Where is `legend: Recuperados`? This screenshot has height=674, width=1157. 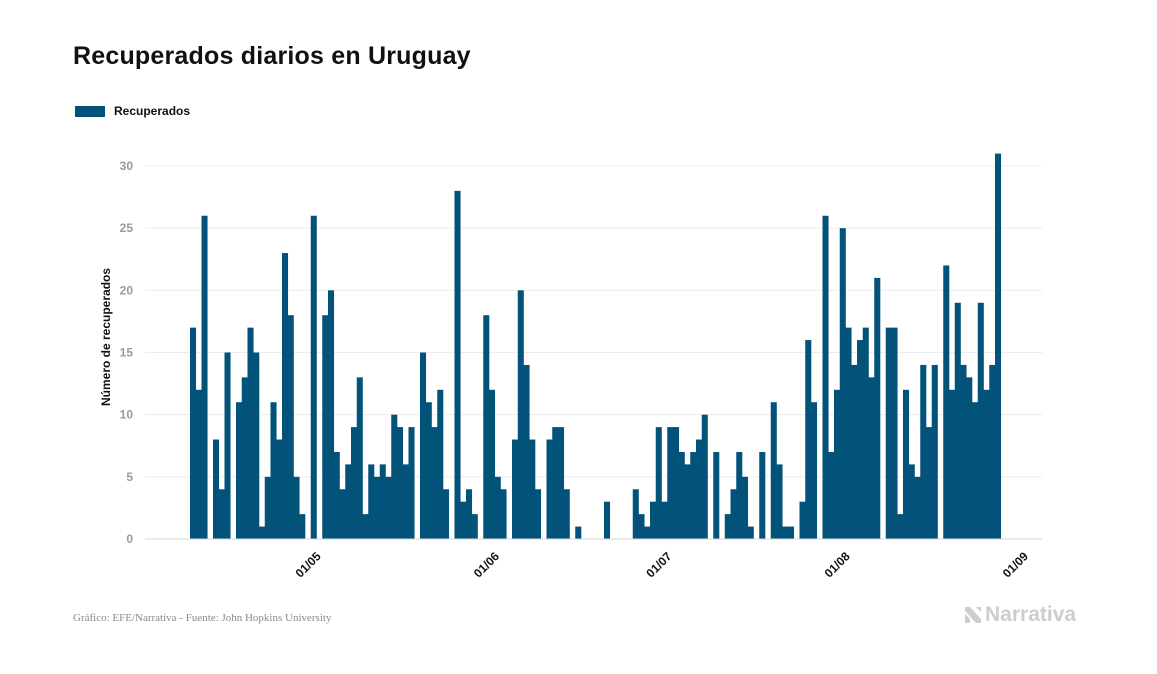
legend: Recuperados is located at coordinates (132, 111).